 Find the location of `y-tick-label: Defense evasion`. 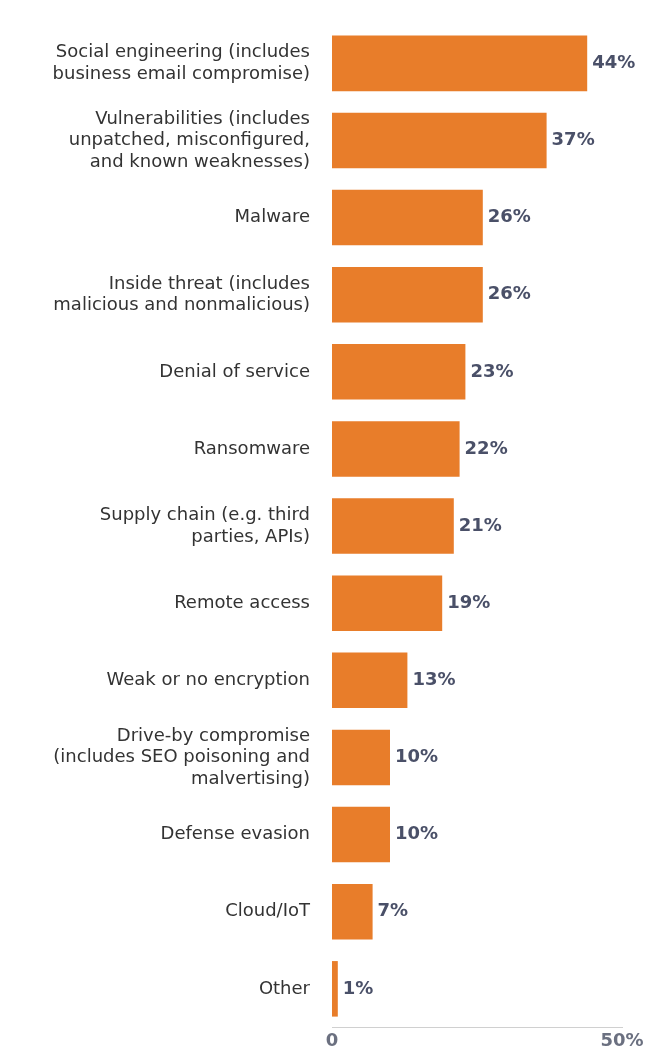

y-tick-label: Defense evasion is located at coordinates (235, 833).